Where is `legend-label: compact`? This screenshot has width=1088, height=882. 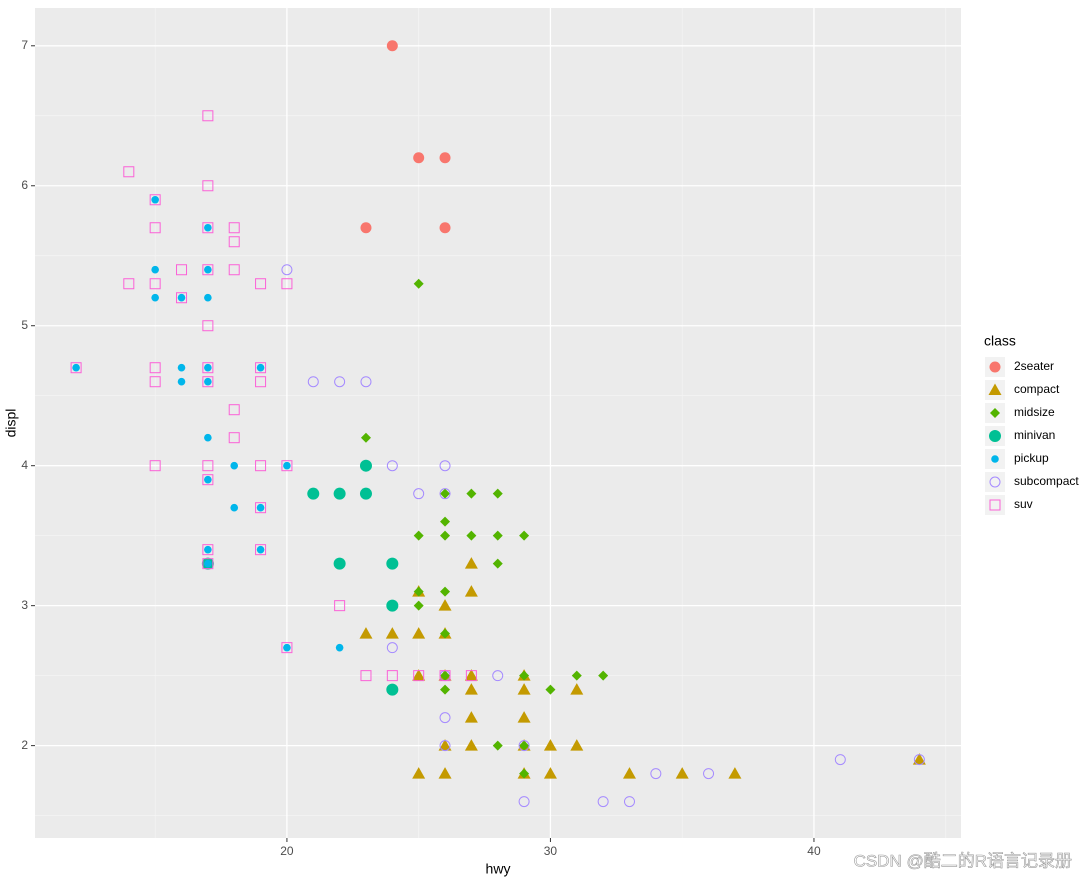 legend-label: compact is located at coordinates (1037, 389).